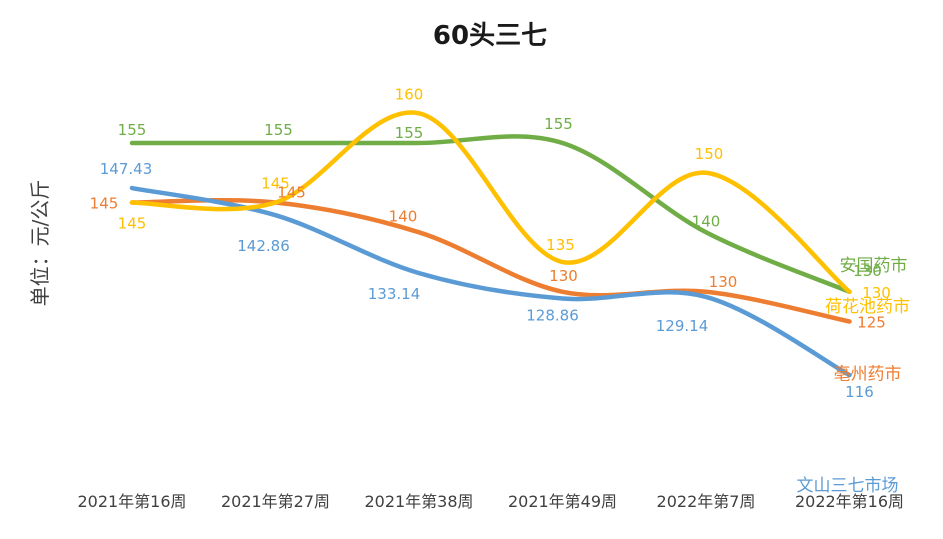  What do you see at coordinates (275, 501) in the screenshot?
I see `x-tick-label: 2021年第27周` at bounding box center [275, 501].